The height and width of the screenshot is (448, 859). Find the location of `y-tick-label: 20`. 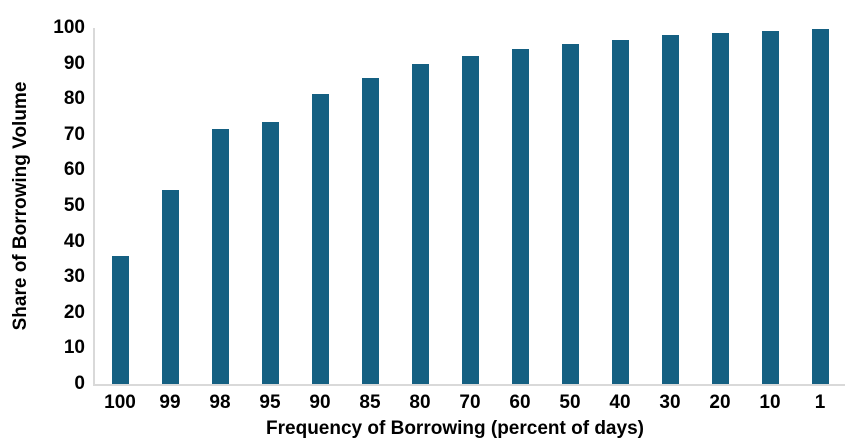

y-tick-label: 20 is located at coordinates (74, 312).